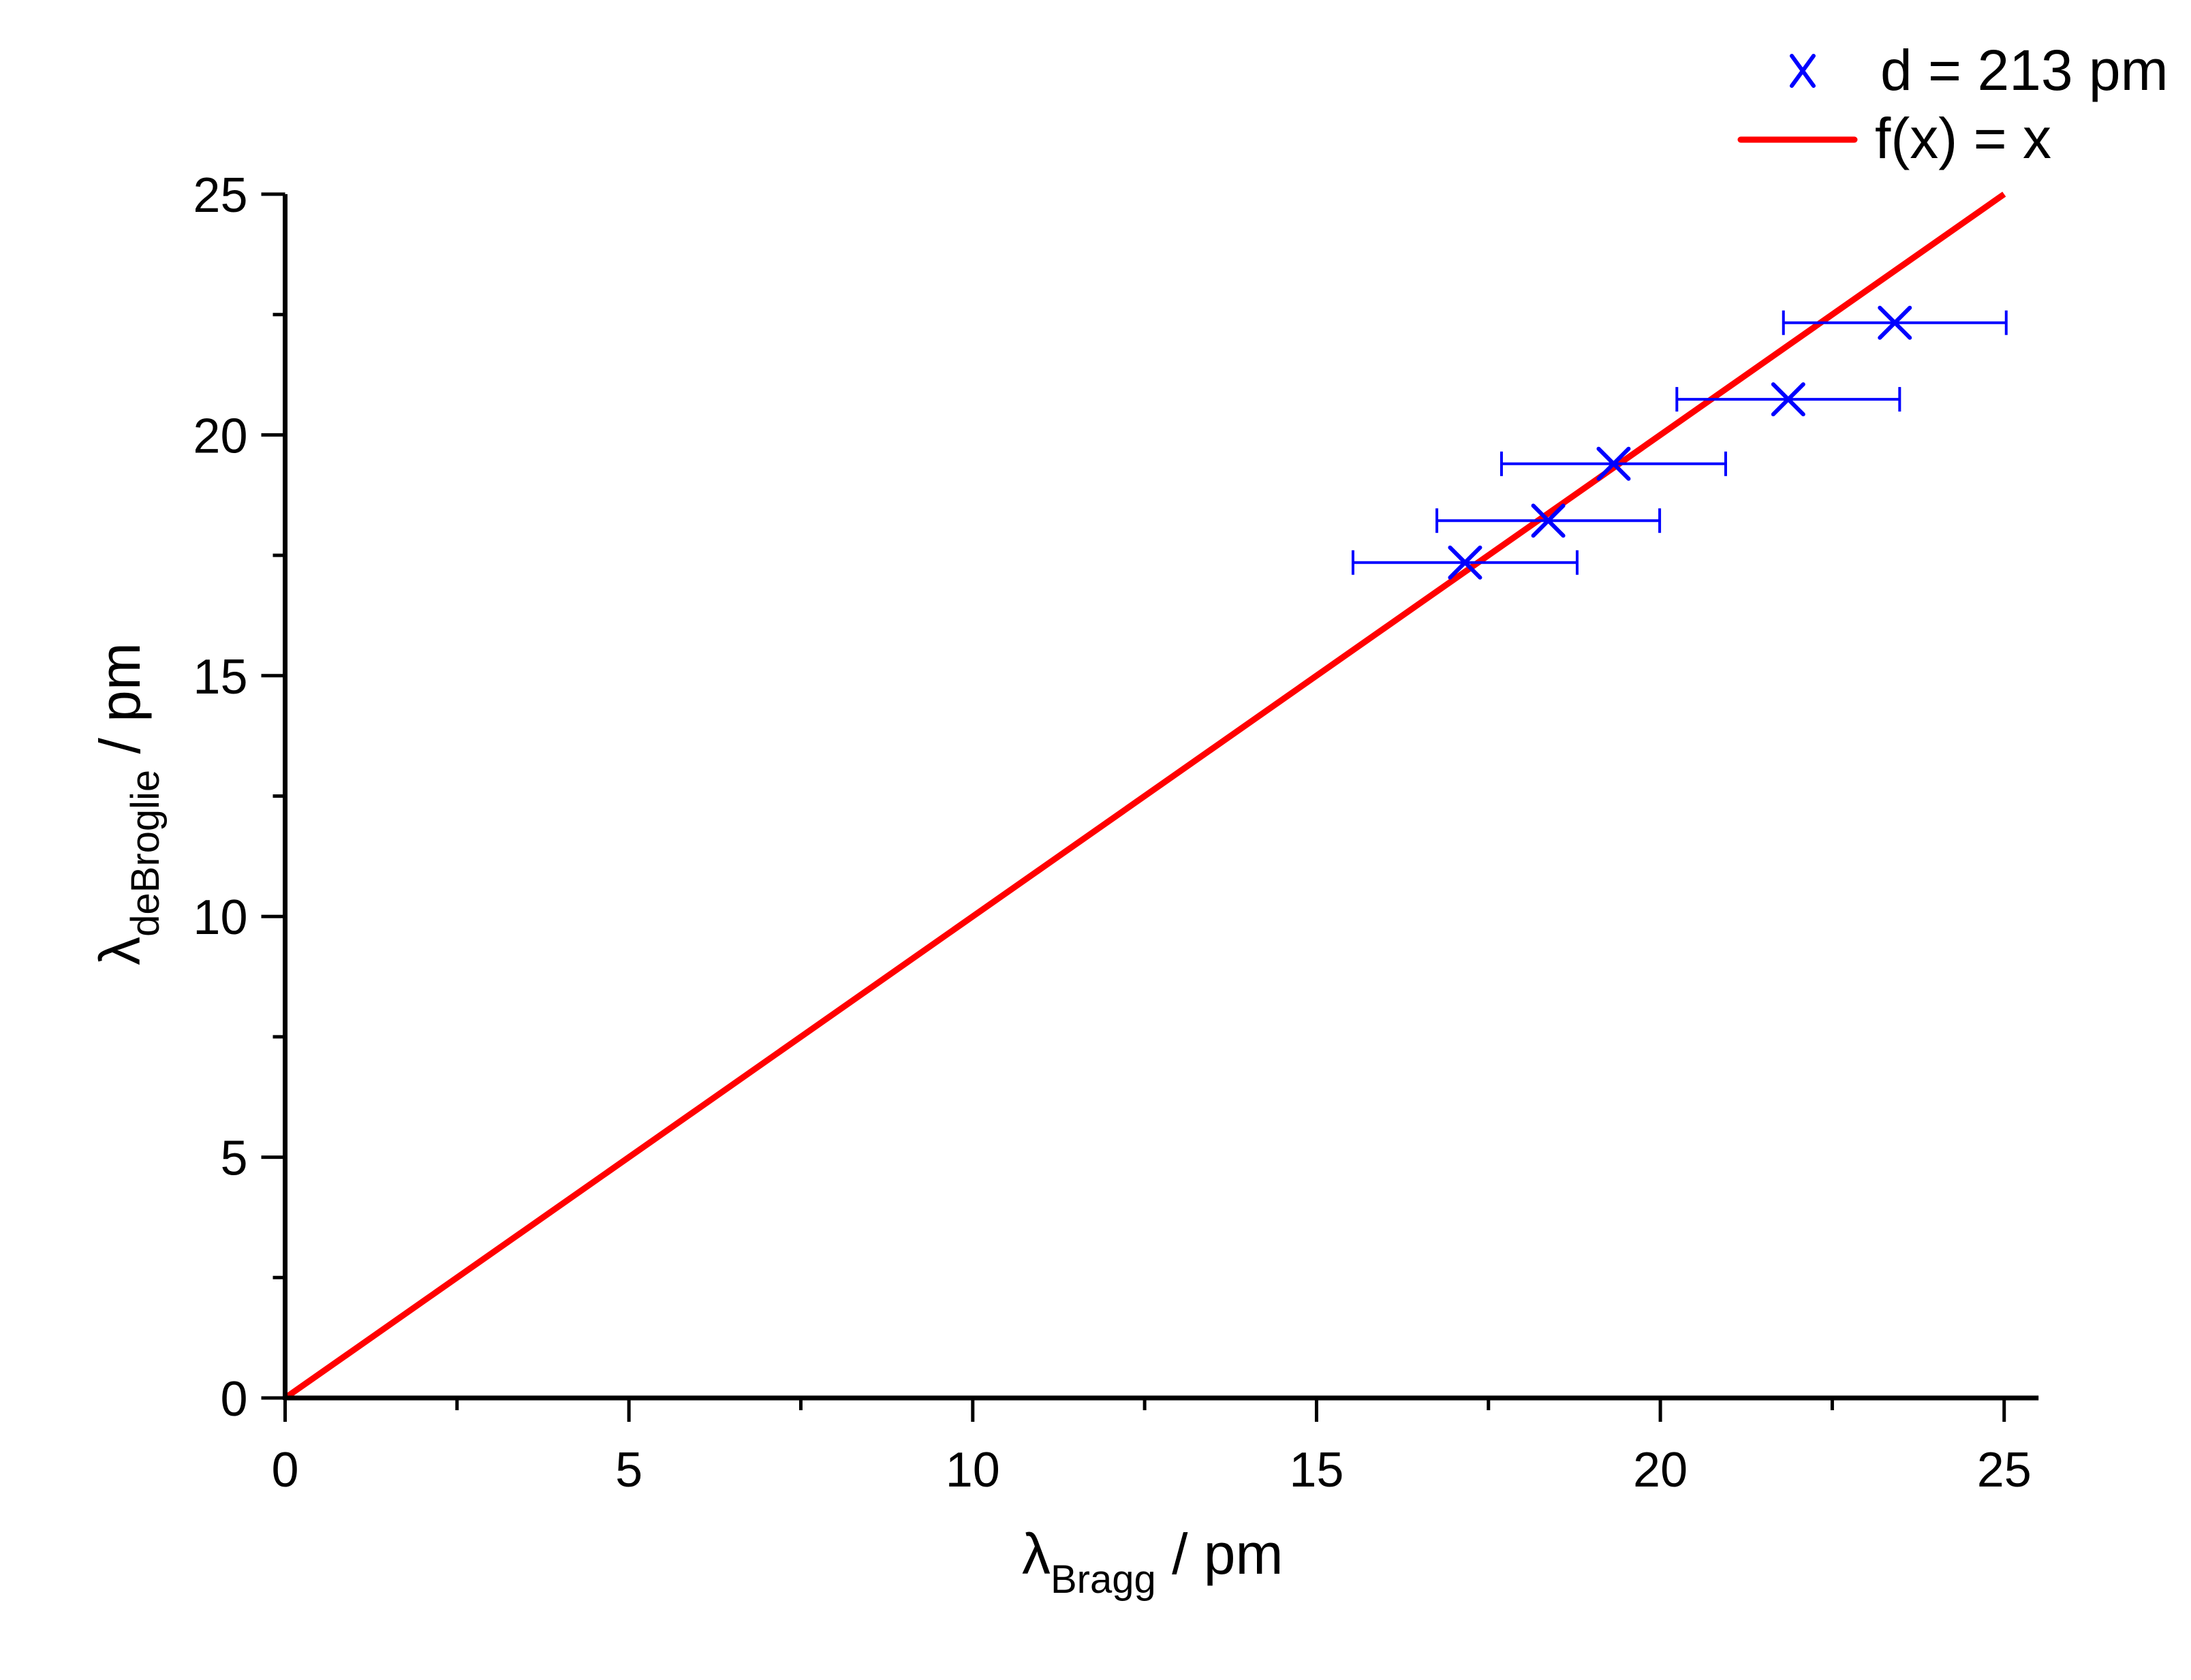 The width and height of the screenshot is (2191, 1680). Describe the element at coordinates (1963, 138) in the screenshot. I see `legend-label-fit: f(x) = x` at that location.